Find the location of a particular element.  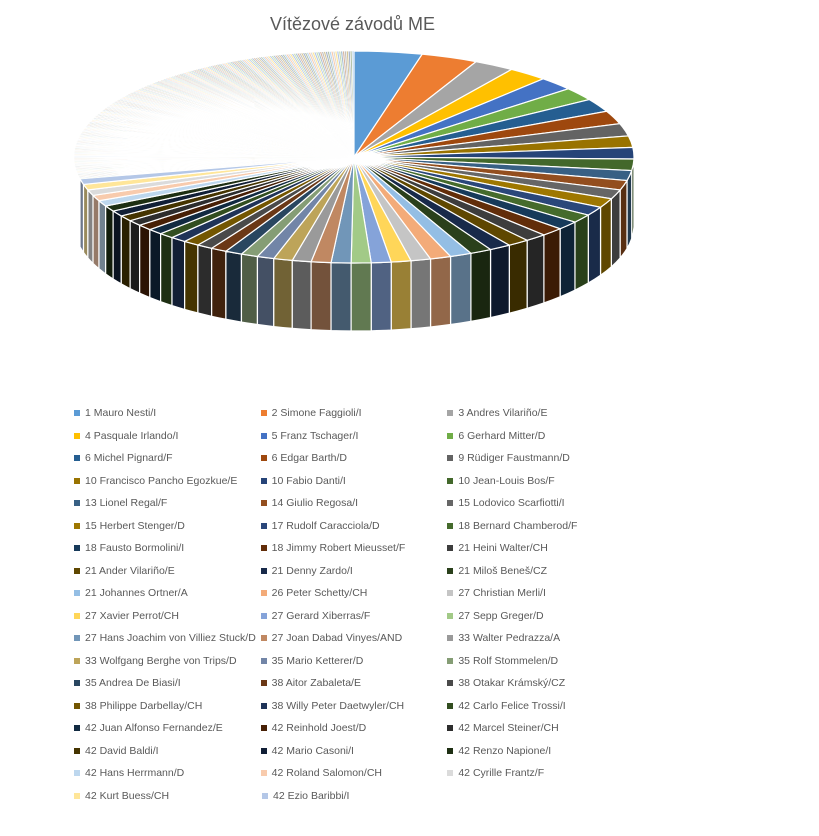

legend-label: 42 Ezio Baribbi/I is located at coordinates (311, 795).